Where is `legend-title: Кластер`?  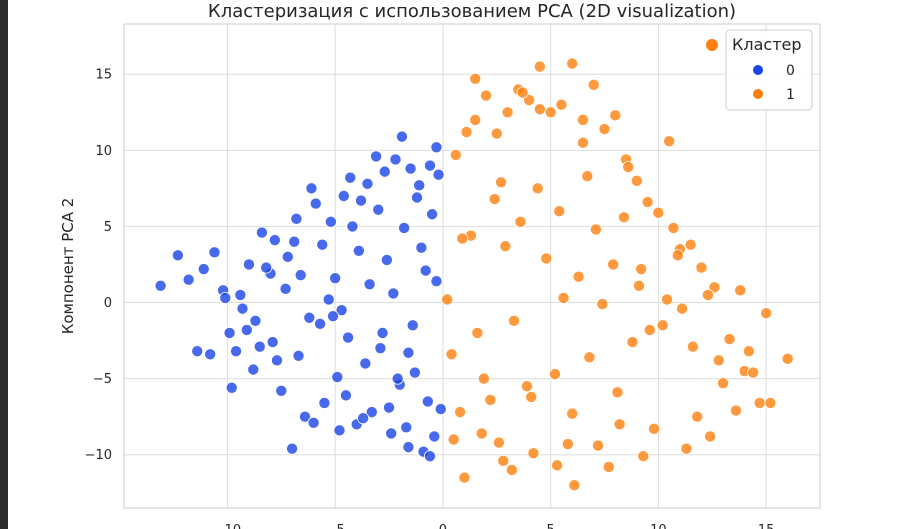 legend-title: Кластер is located at coordinates (767, 44).